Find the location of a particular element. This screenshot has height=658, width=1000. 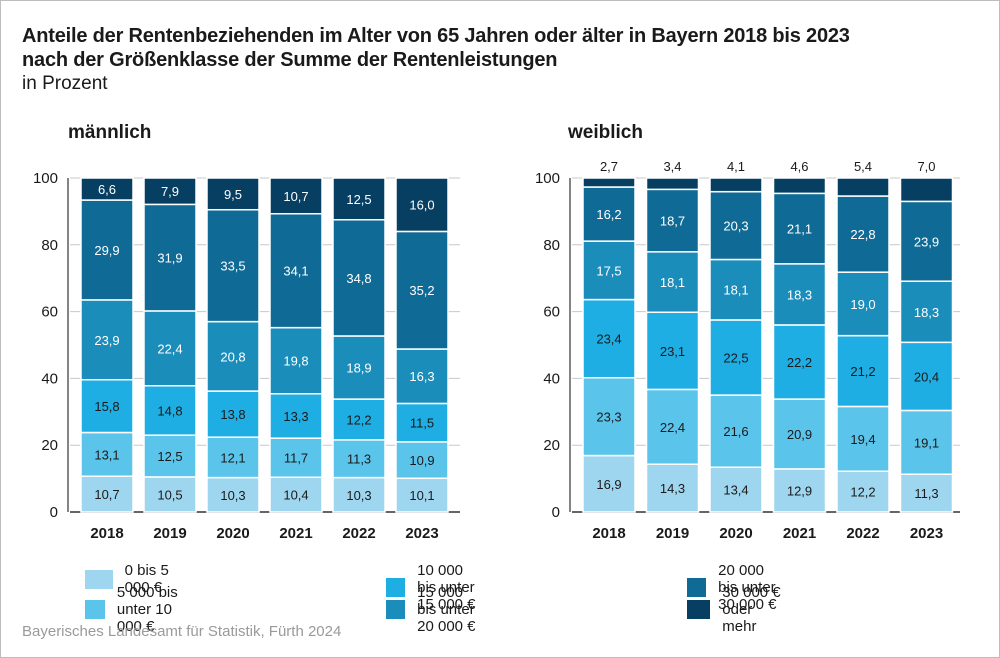

data-label: 16,9 is located at coordinates (608, 484).